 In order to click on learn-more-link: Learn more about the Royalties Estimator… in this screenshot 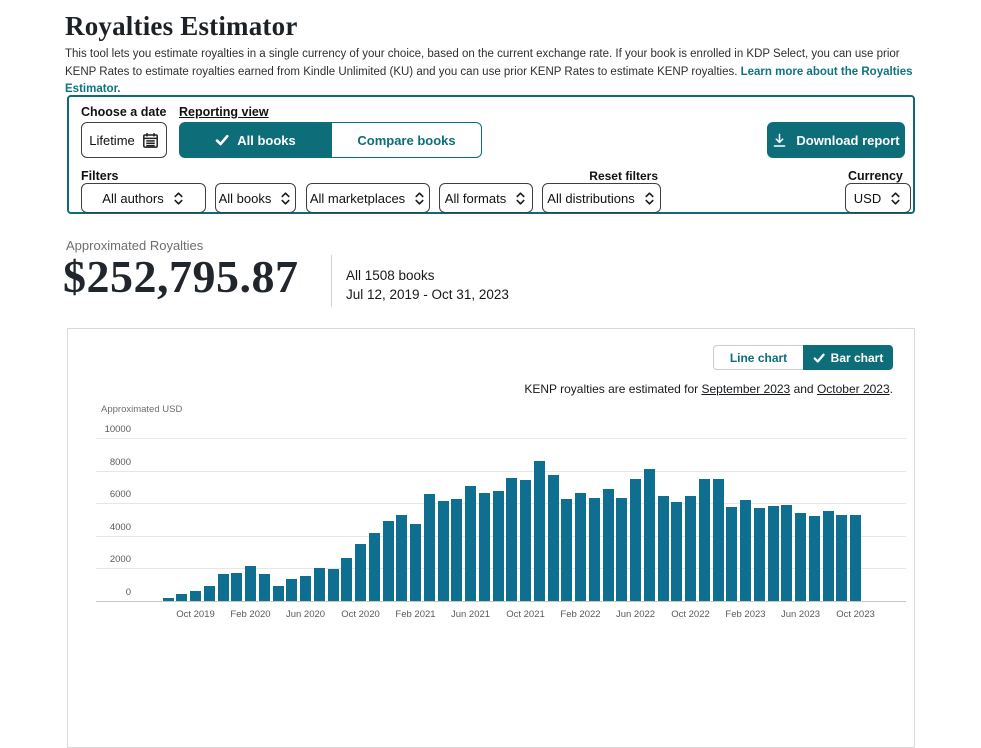, I will do `click(489, 80)`.